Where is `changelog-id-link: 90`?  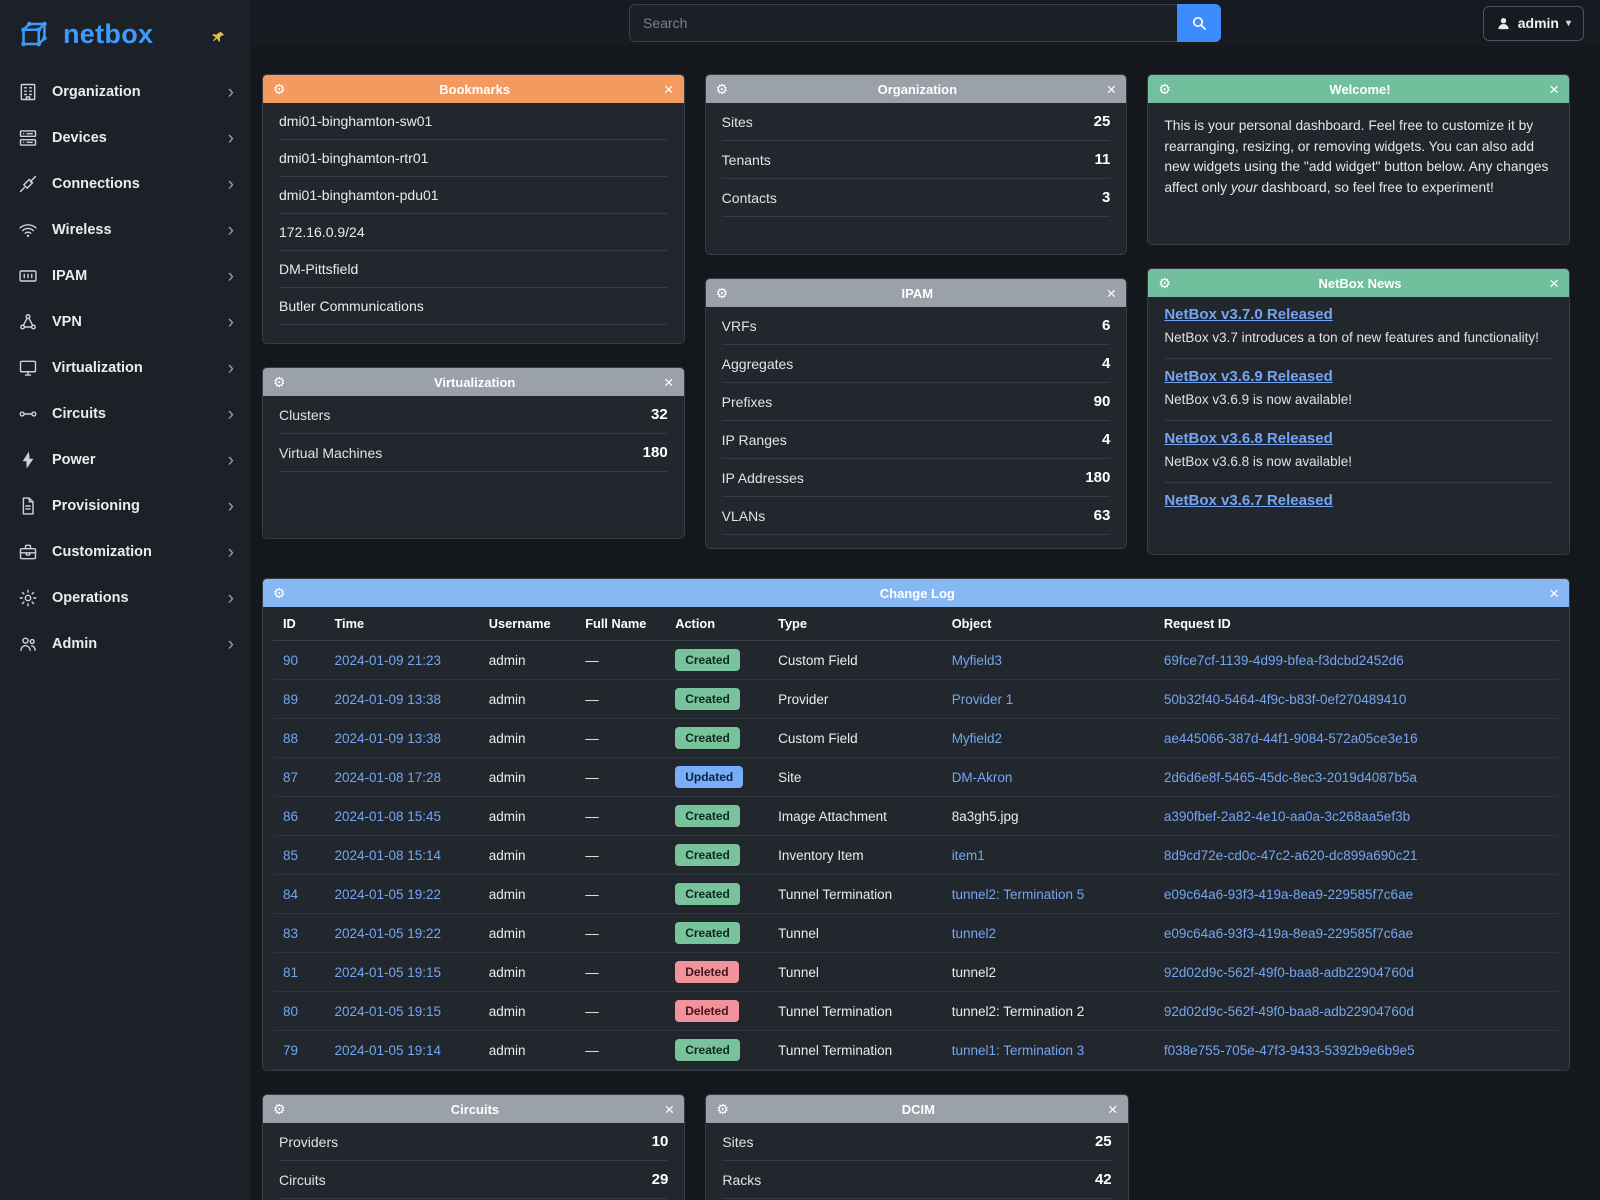
changelog-id-link: 90 is located at coordinates (291, 660).